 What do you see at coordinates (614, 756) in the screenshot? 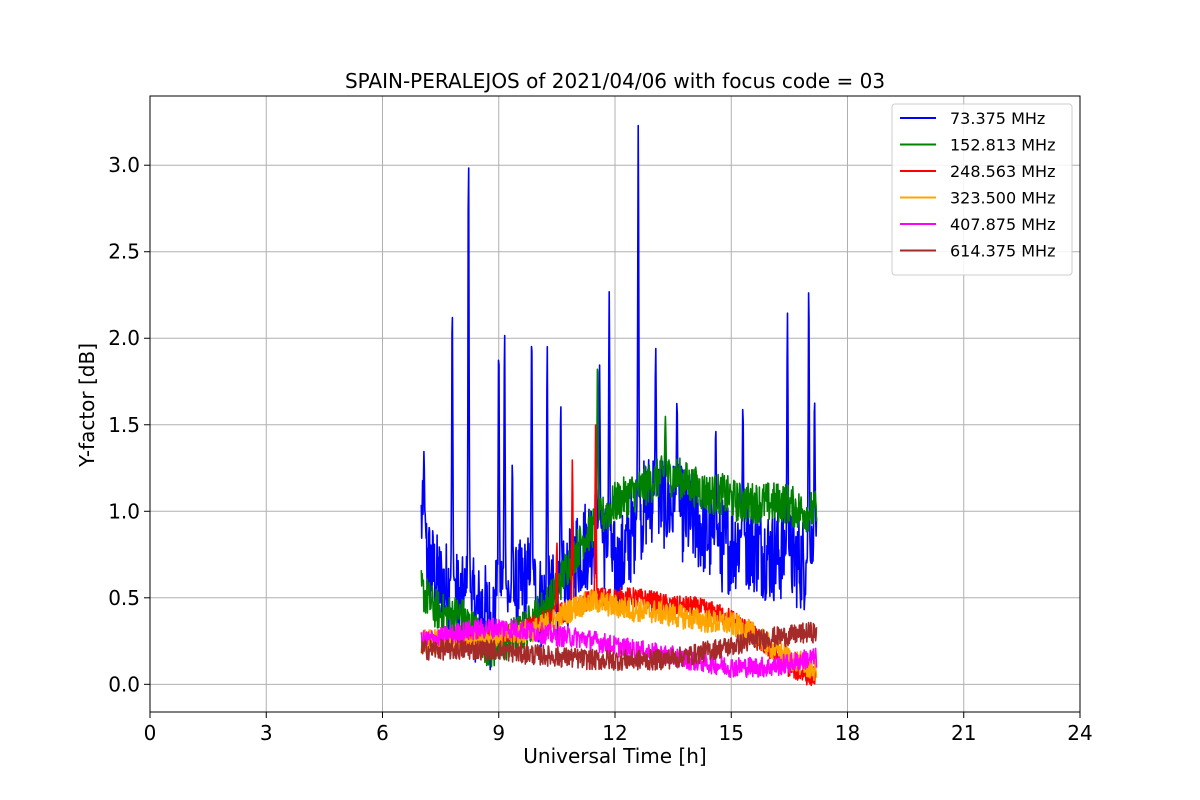
I see `x-axis-label: Universal Time [h]` at bounding box center [614, 756].